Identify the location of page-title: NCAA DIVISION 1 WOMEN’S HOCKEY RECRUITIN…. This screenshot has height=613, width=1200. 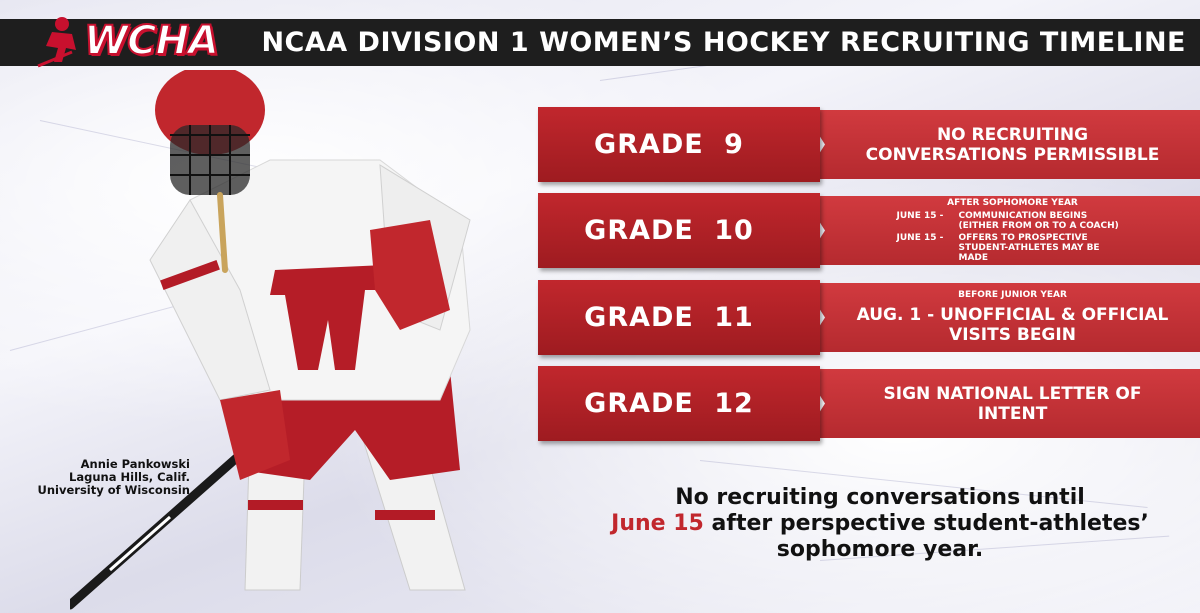
(723, 42).